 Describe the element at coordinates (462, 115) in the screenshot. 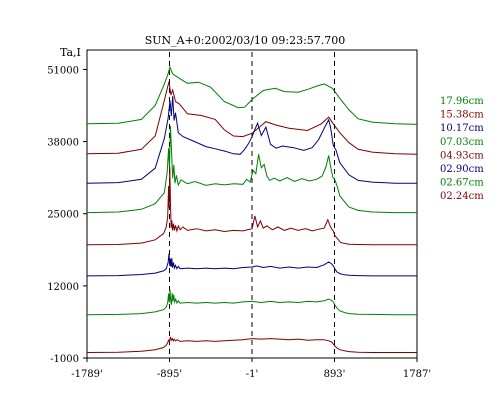

I see `legend-entry: 15.38cm` at that location.